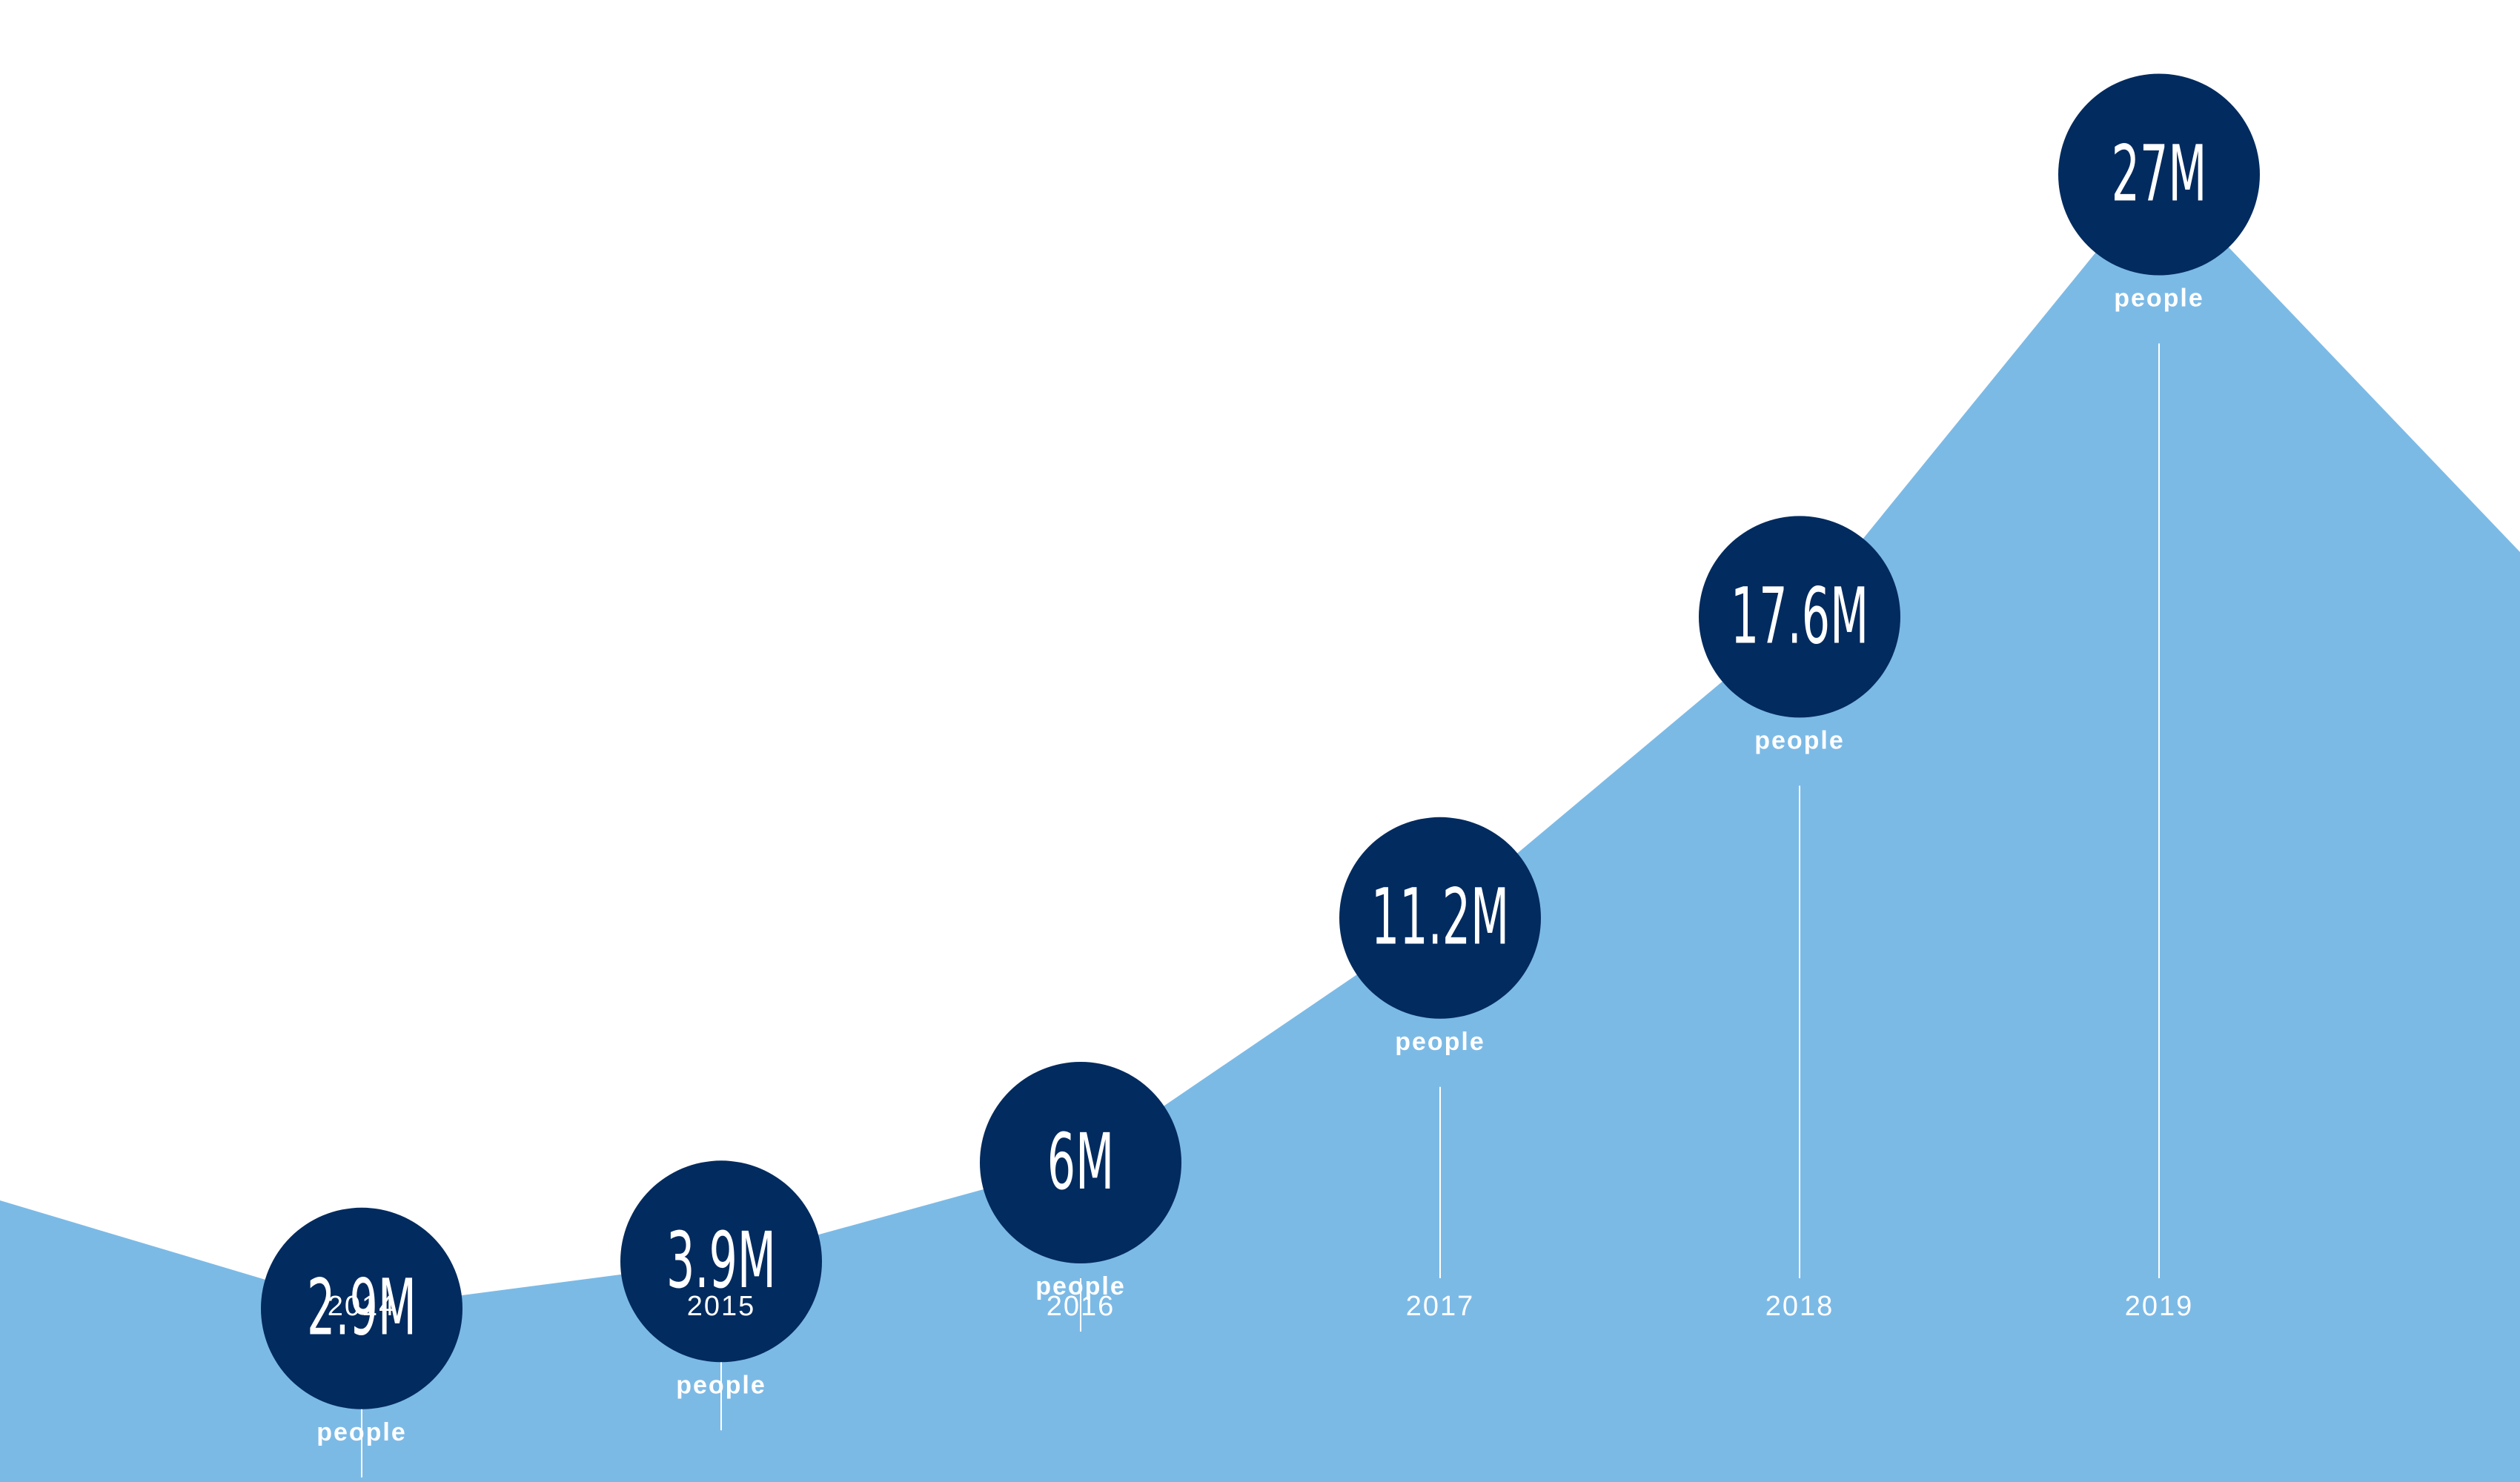  I want to click on year-tick-label: 2016, so click(1081, 1307).